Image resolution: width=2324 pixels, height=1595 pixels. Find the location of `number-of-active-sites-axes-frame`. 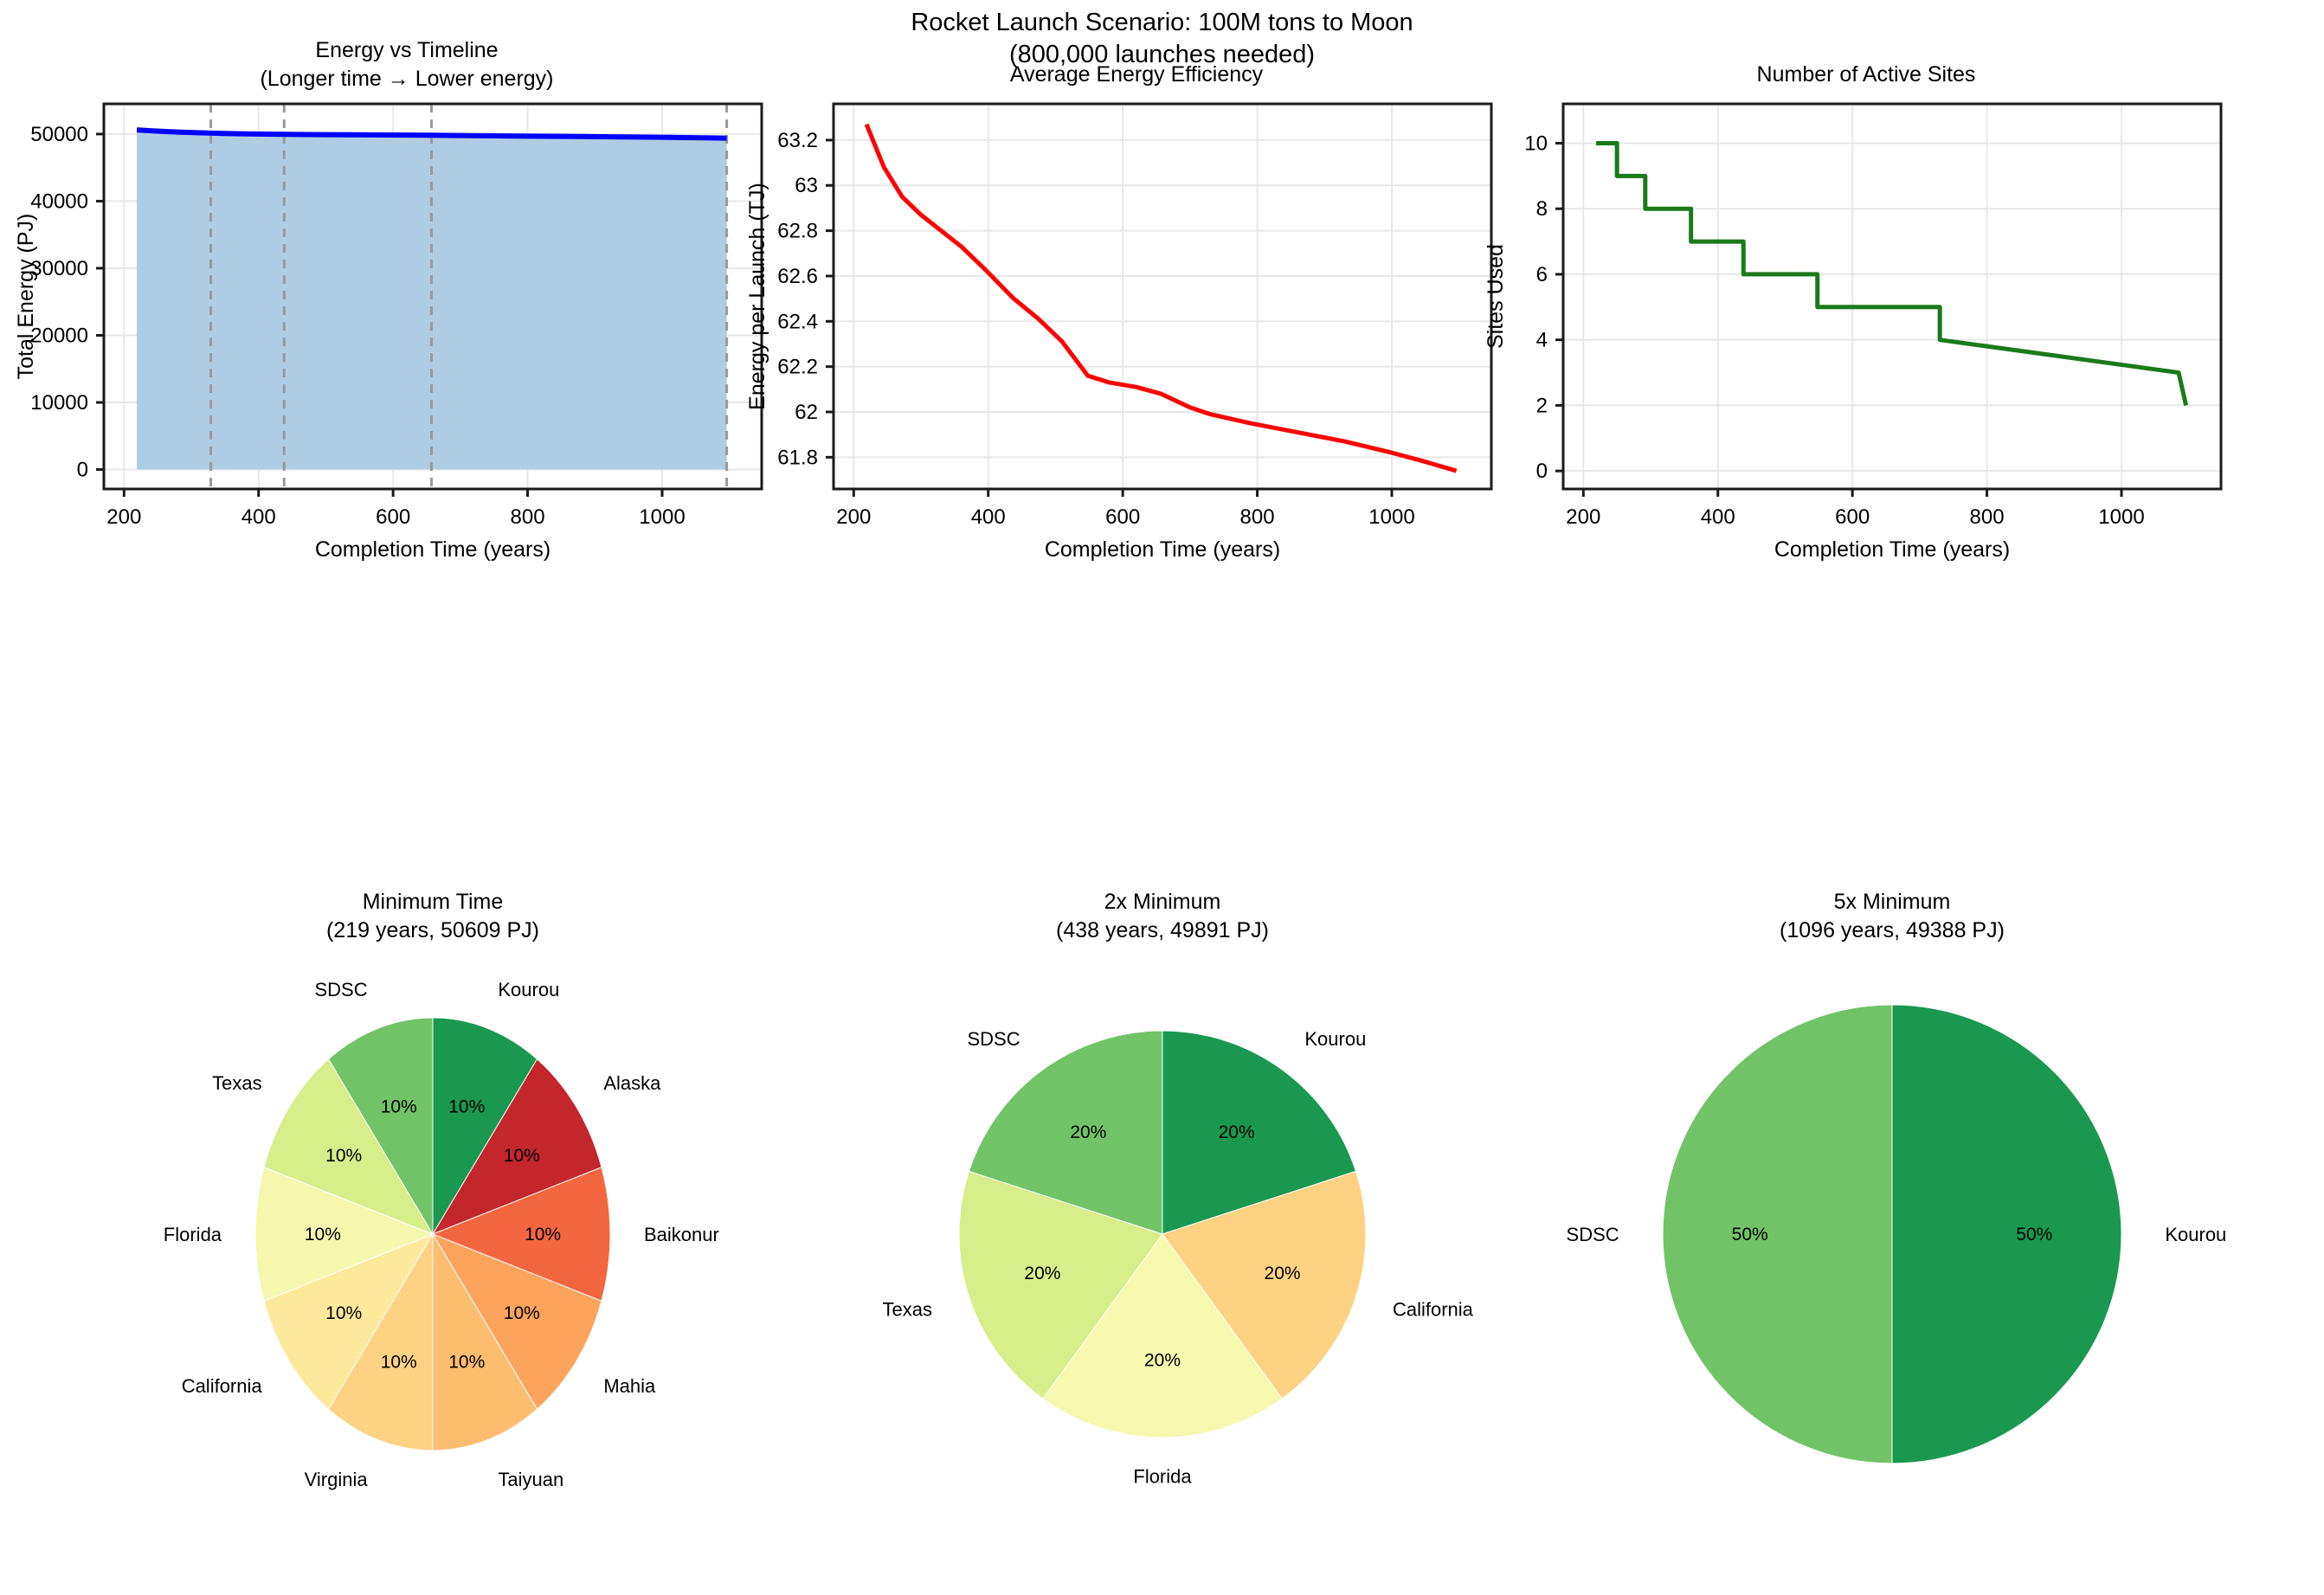

number-of-active-sites-axes-frame is located at coordinates (1892, 296).